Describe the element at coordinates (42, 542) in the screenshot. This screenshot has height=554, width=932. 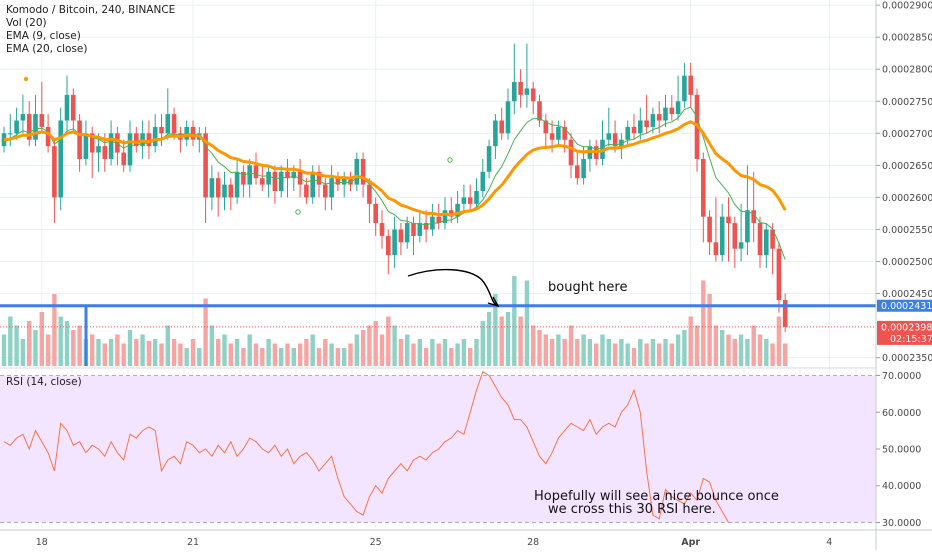
I see `time-tick-label: 18` at that location.